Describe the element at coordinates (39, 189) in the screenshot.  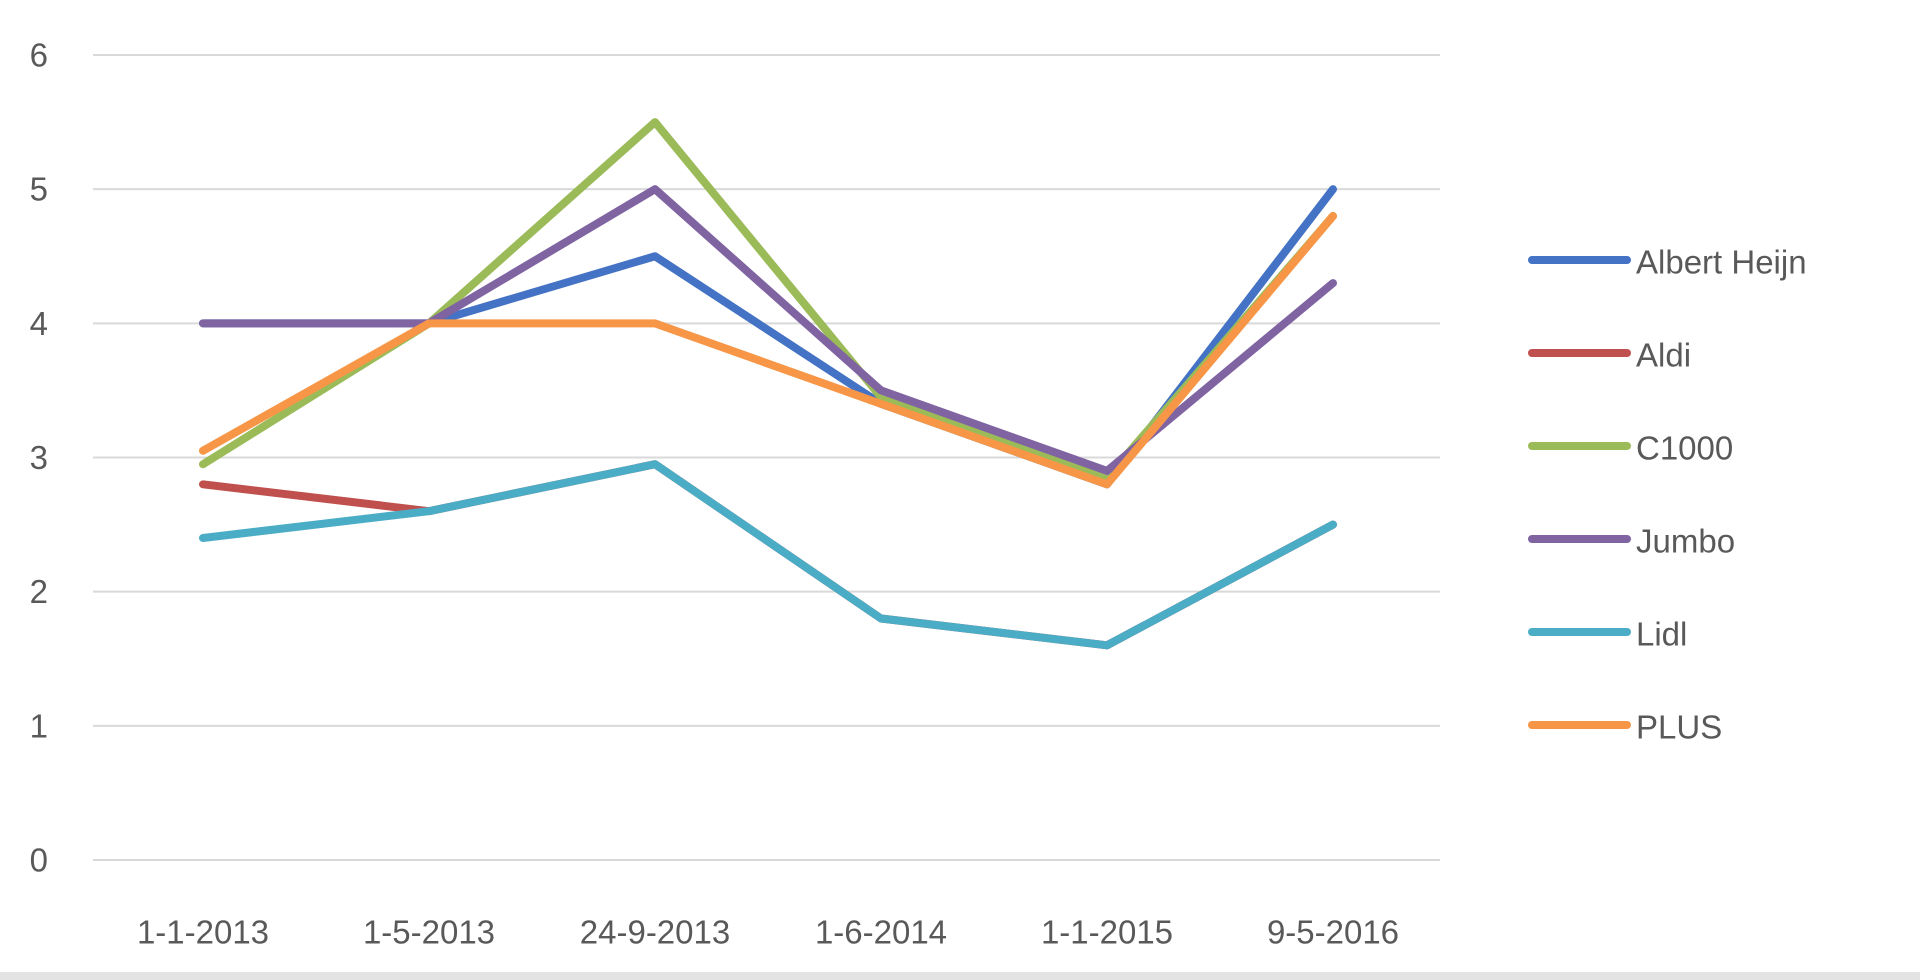
I see `y-tick-label: 5` at that location.